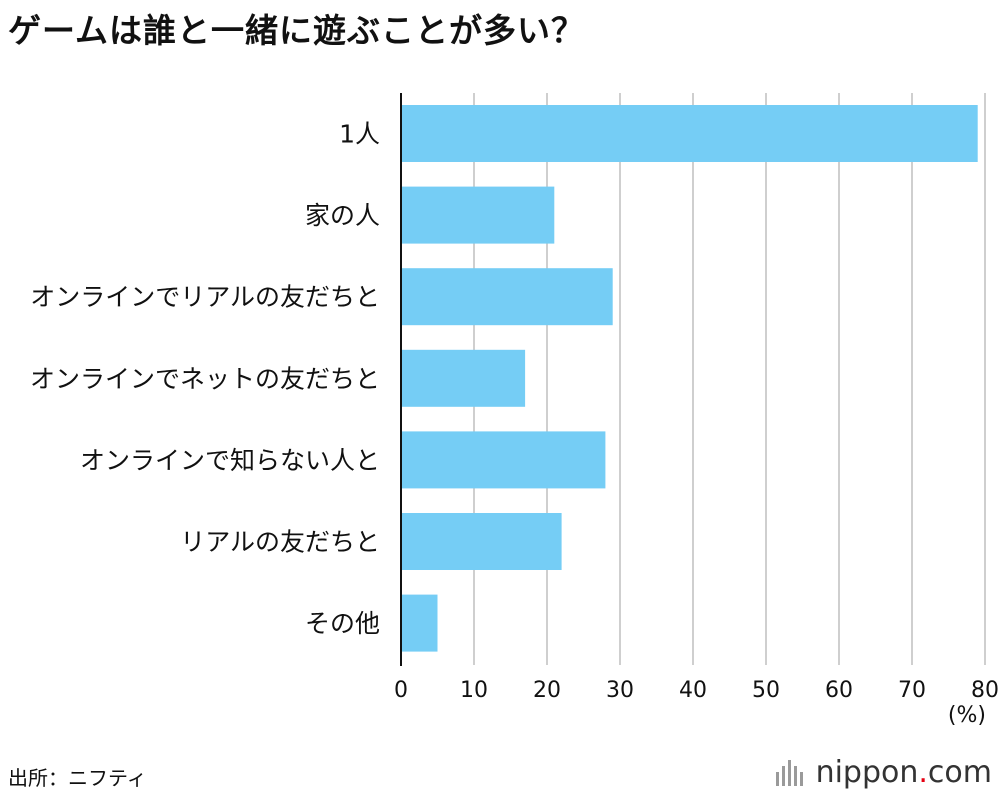  Describe the element at coordinates (474, 690) in the screenshot. I see `x-tick-label-10: 10` at that location.